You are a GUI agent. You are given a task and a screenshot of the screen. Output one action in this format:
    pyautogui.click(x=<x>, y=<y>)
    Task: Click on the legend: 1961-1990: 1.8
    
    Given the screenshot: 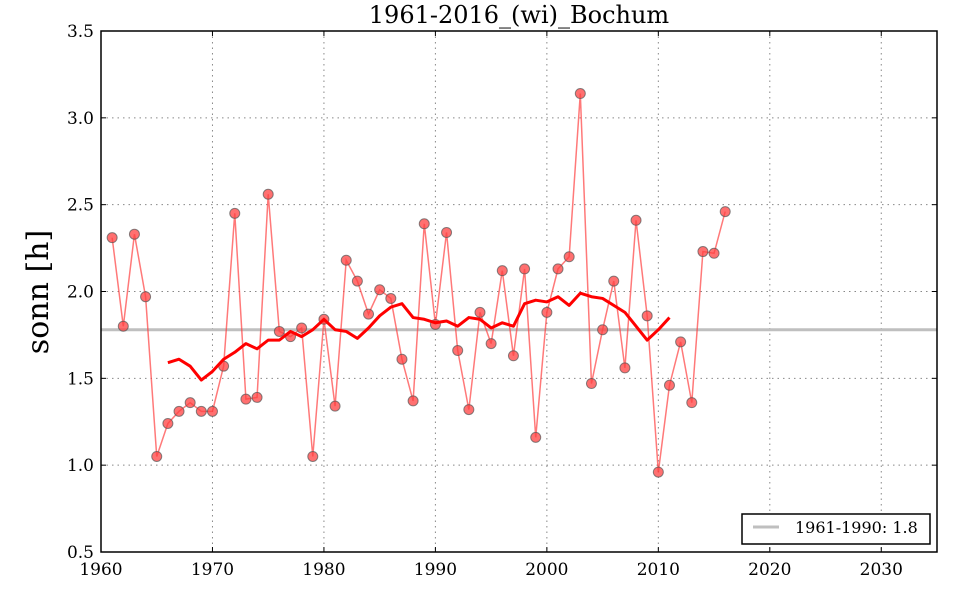 What is the action you would take?
    pyautogui.click(x=836, y=529)
    